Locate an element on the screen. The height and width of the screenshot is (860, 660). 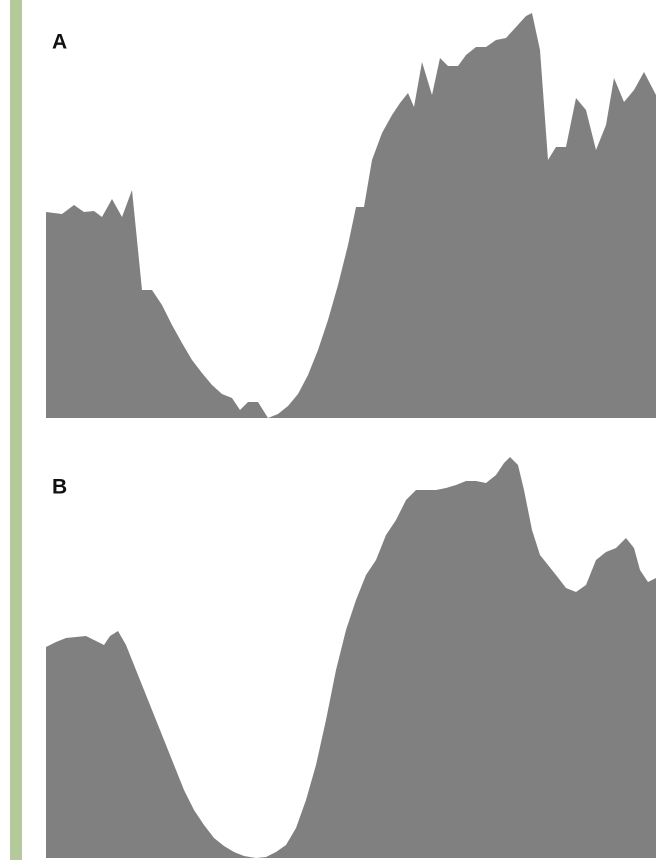
side-bar is located at coordinates (16, 430).